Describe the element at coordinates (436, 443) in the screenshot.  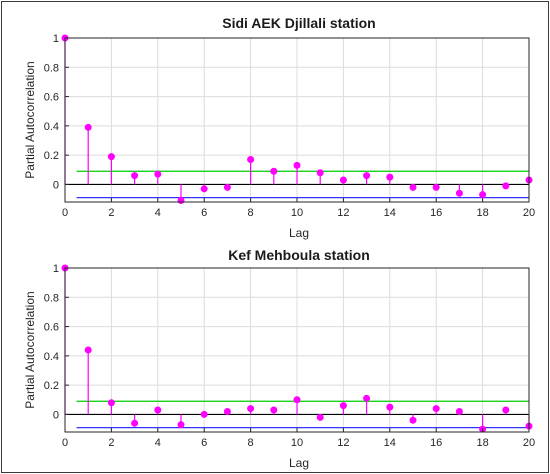
I see `x-tick-label-2: 16` at that location.